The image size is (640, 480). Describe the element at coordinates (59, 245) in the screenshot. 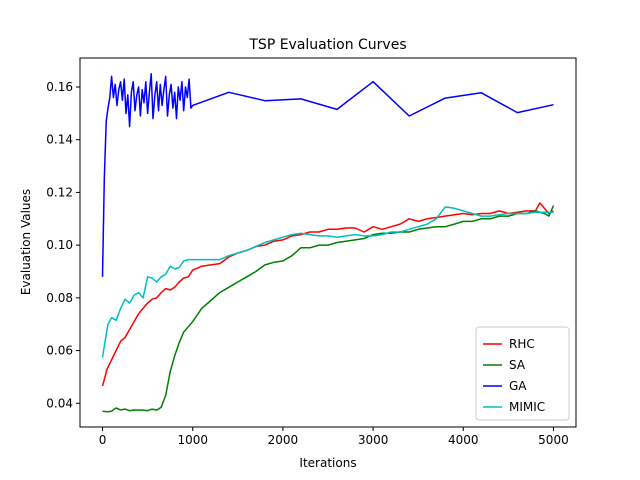

I see `y-tick-label: 0.10` at that location.